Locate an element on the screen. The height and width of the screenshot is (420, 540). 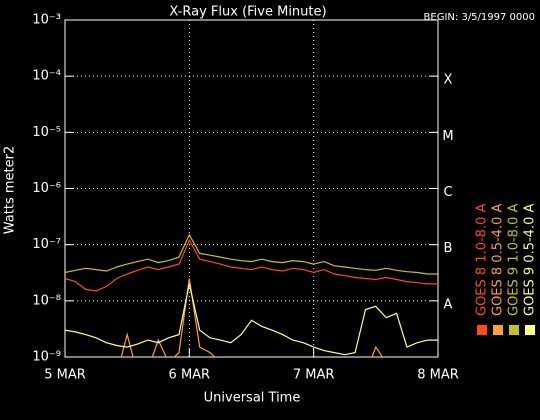
y2-tick-label: X is located at coordinates (448, 80).